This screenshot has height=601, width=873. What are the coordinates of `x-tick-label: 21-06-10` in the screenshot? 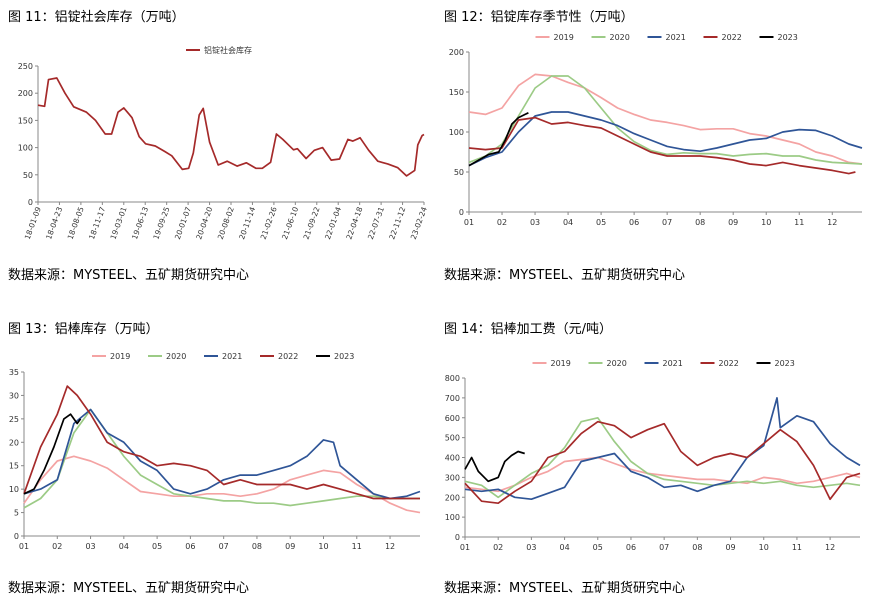 It's located at (290, 222).